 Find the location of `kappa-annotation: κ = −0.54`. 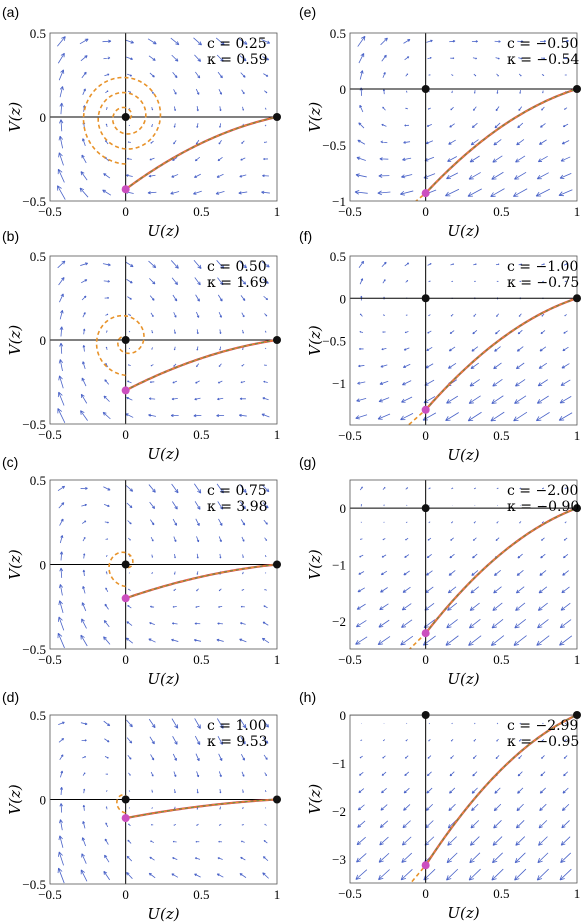

kappa-annotation: κ = −0.54 is located at coordinates (543, 60).